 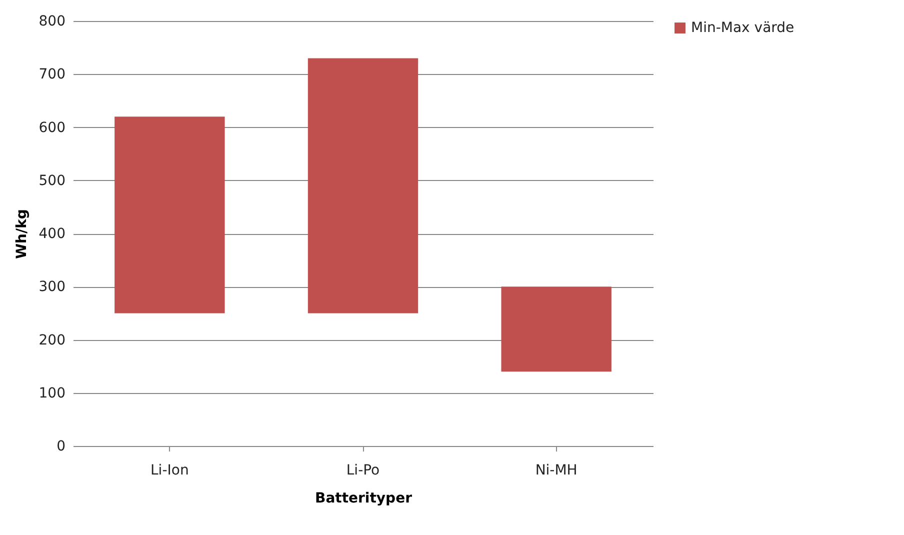 What do you see at coordinates (52, 393) in the screenshot?
I see `y-tick-label: 100` at bounding box center [52, 393].